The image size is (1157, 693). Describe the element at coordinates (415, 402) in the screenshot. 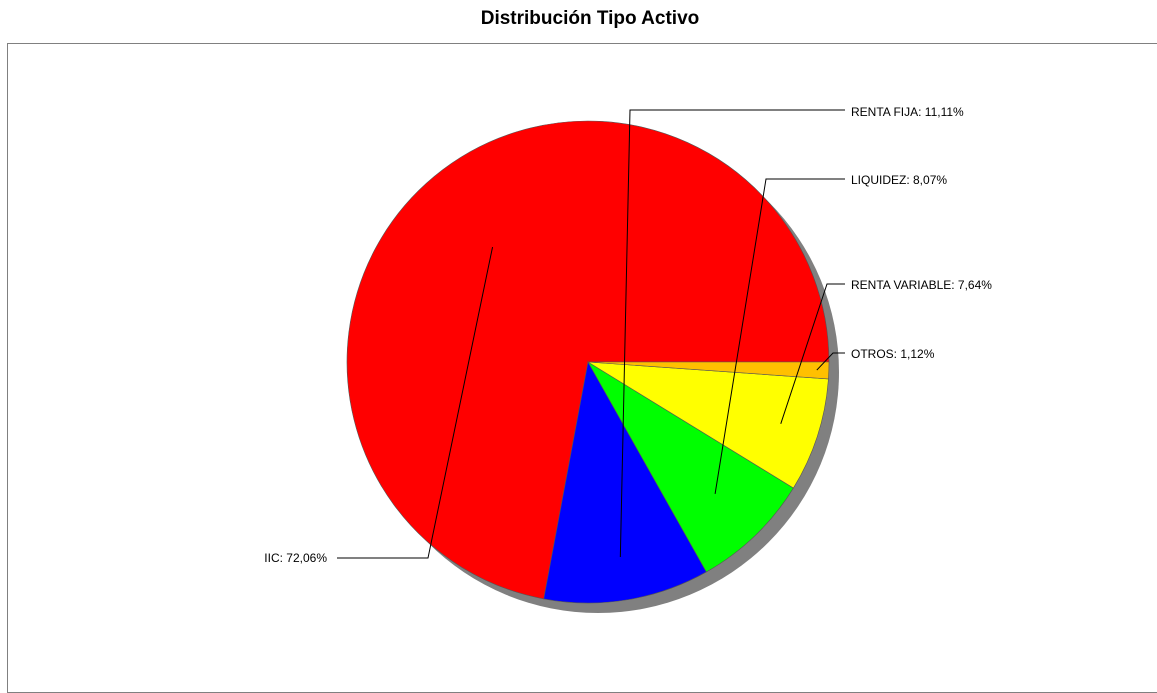

I see `leader-line-iic` at that location.